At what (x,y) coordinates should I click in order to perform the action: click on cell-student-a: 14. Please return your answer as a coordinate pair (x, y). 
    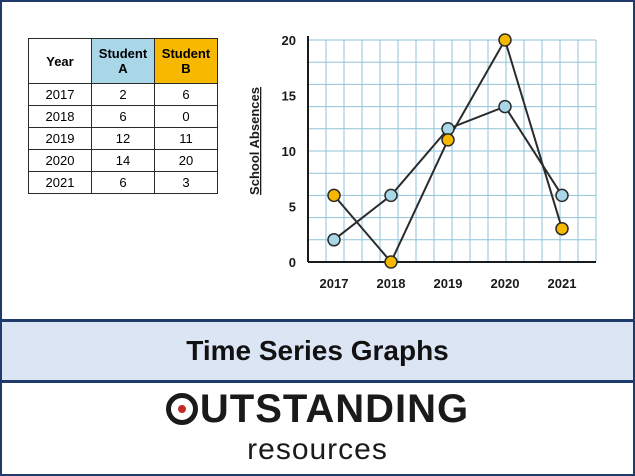
    Looking at the image, I should click on (123, 160).